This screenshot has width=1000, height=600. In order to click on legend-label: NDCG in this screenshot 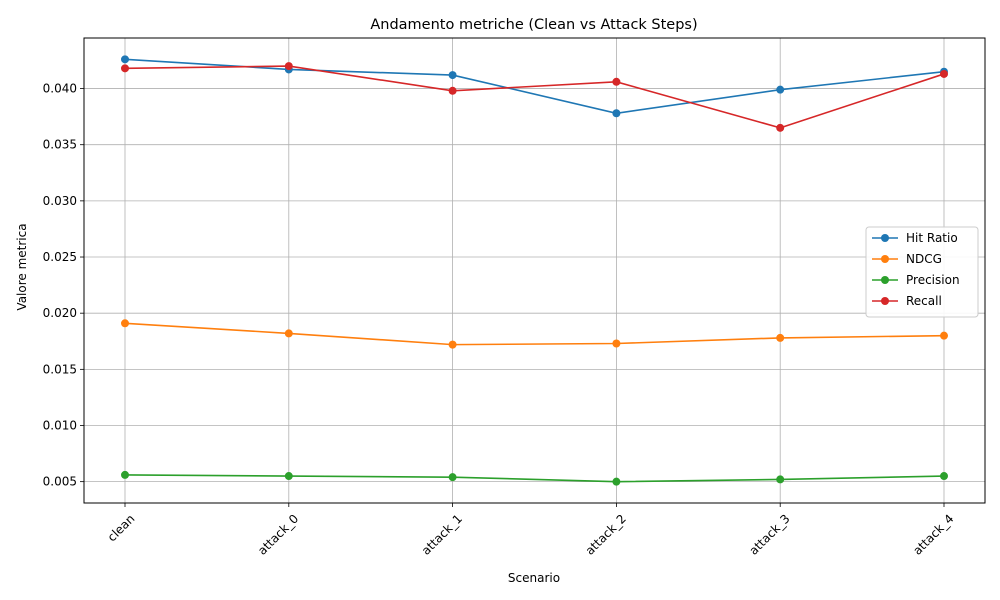, I will do `click(924, 259)`.